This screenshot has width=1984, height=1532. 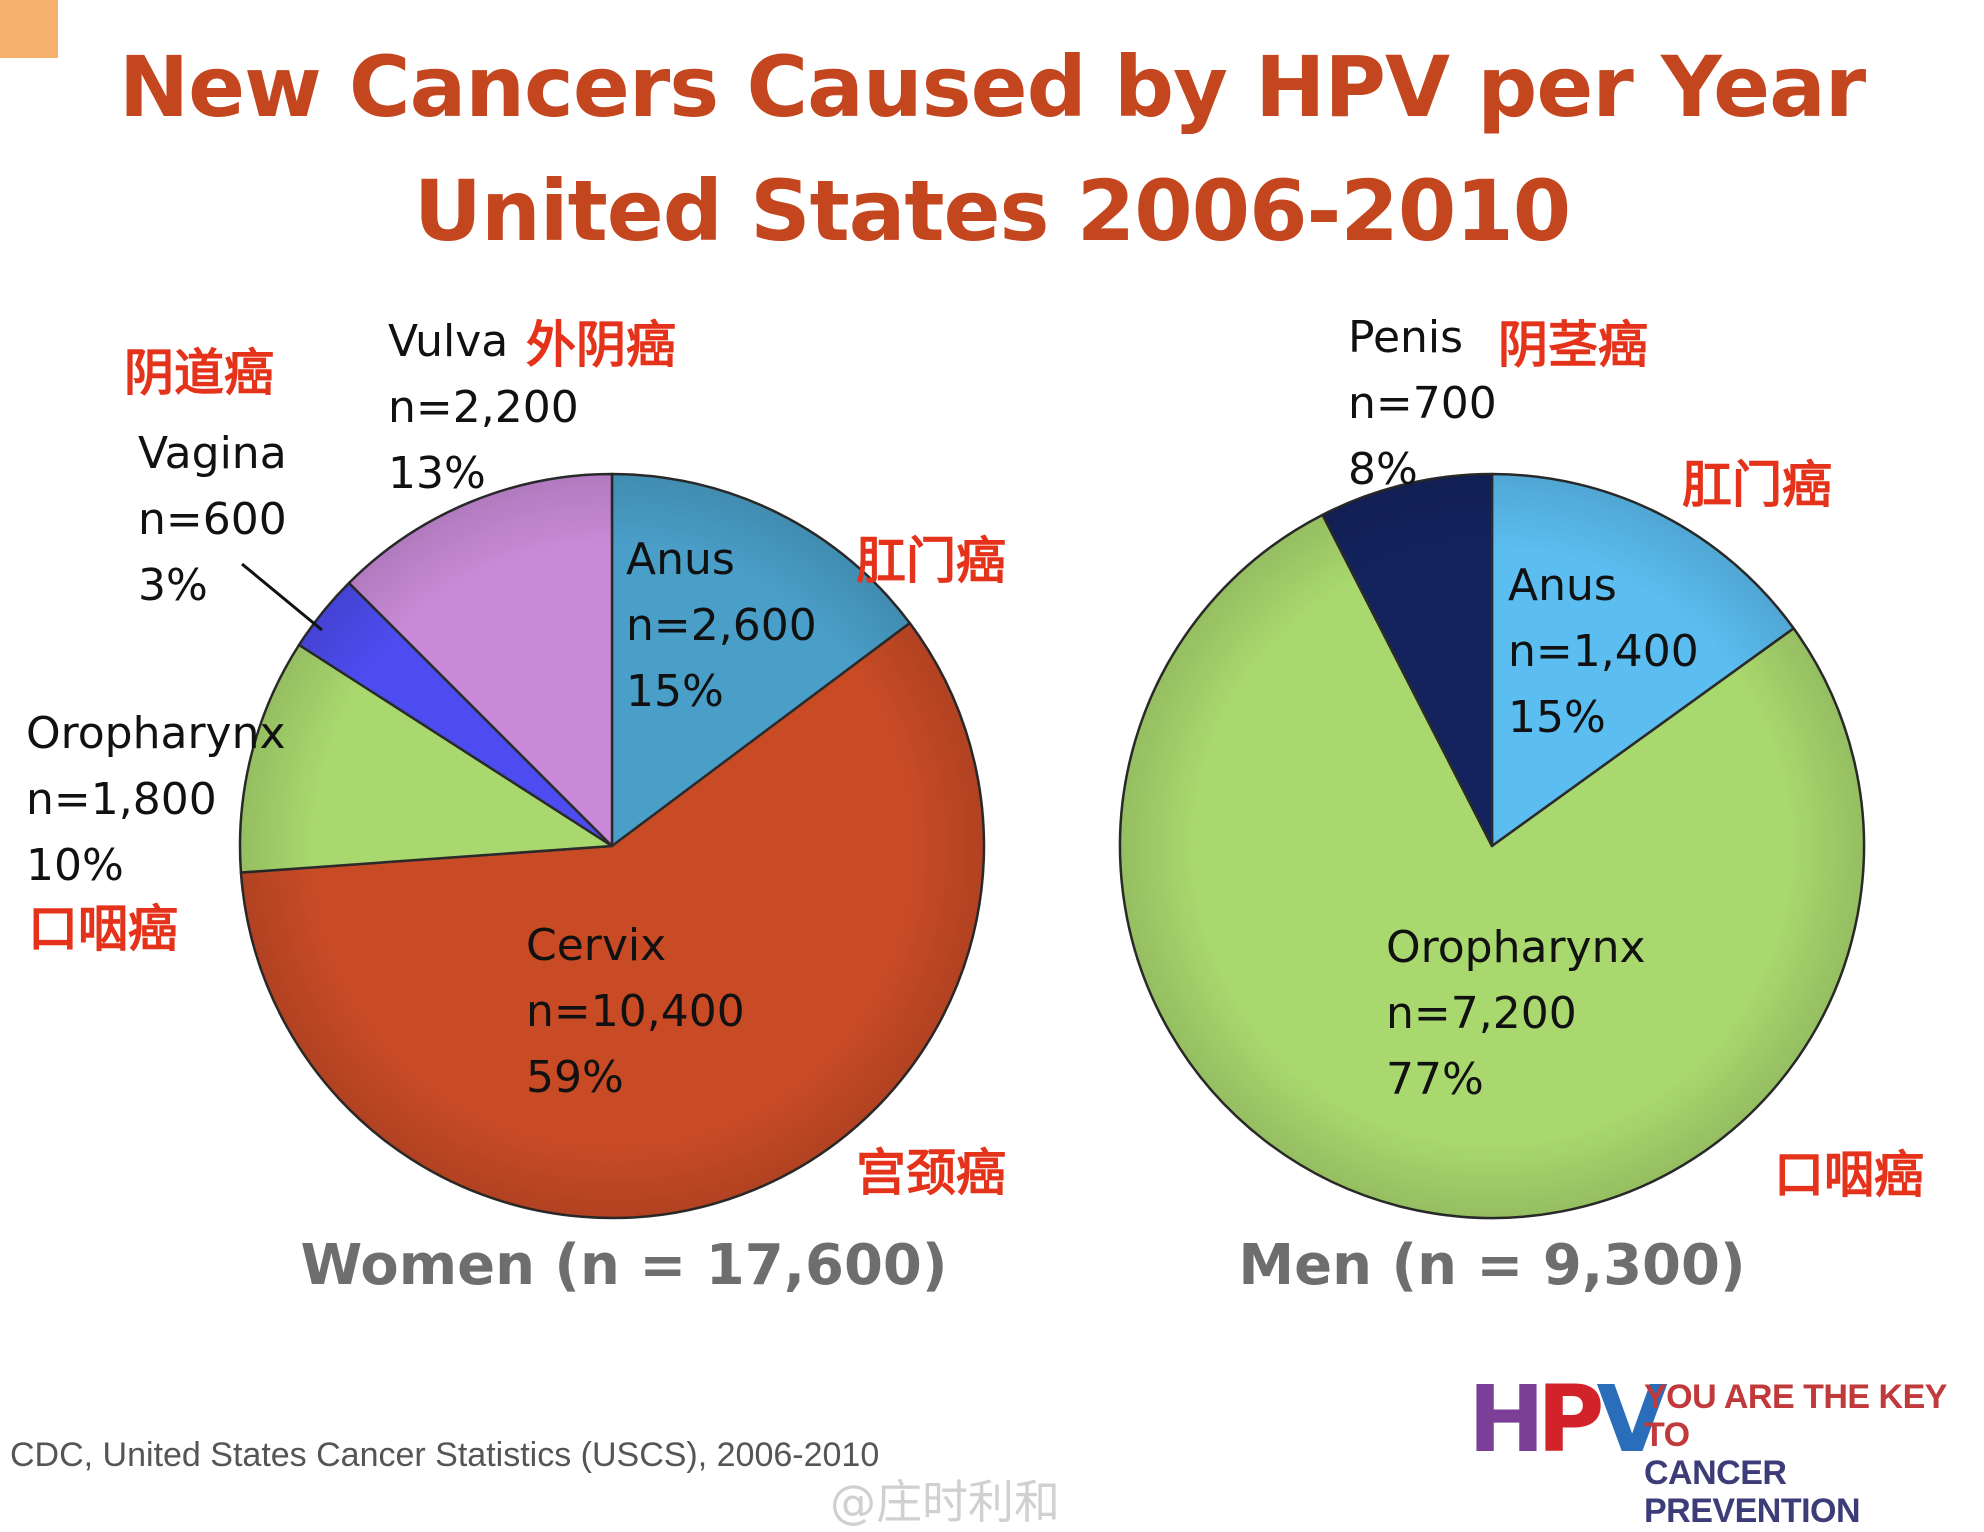 I want to click on hpv-logo: HPV YOU ARE THE KEY TO CANCER PREVENTION, so click(x=1718, y=1451).